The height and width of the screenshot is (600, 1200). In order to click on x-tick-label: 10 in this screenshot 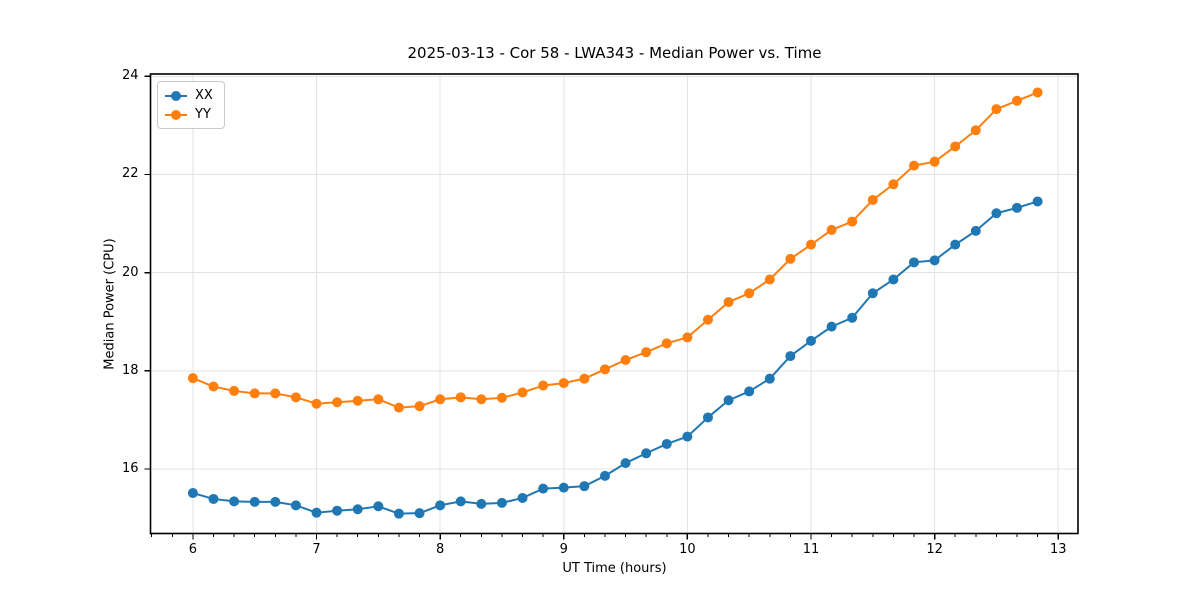, I will do `click(687, 549)`.